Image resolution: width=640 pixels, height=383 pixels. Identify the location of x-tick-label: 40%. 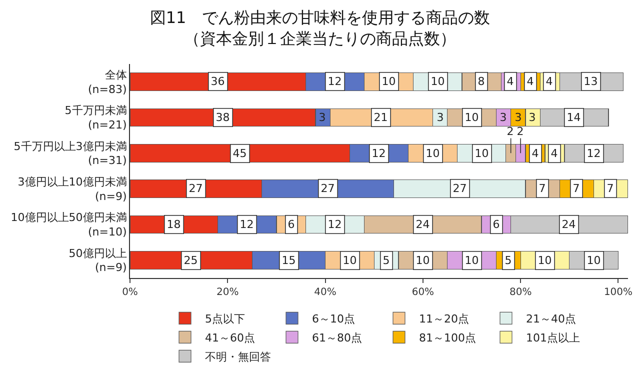
(325, 292).